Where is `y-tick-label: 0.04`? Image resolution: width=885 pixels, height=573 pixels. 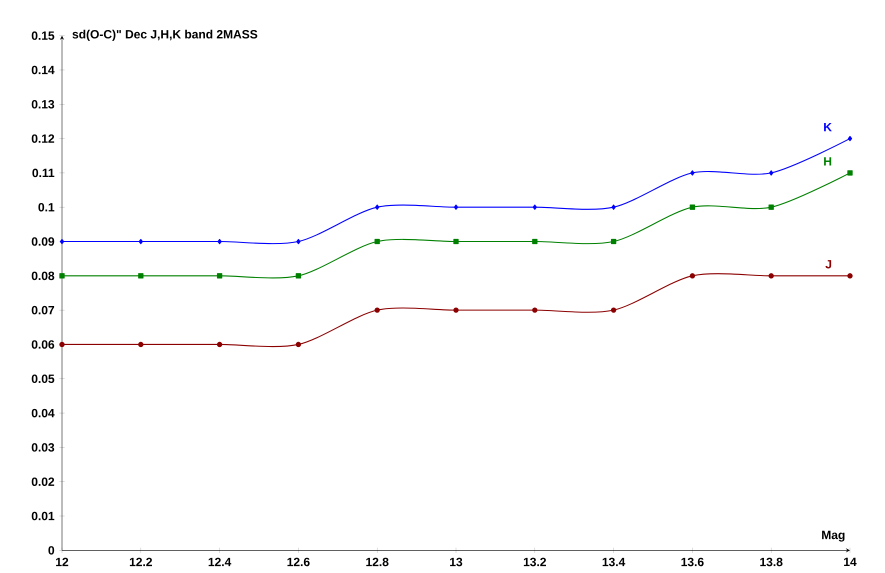 y-tick-label: 0.04 is located at coordinates (43, 413).